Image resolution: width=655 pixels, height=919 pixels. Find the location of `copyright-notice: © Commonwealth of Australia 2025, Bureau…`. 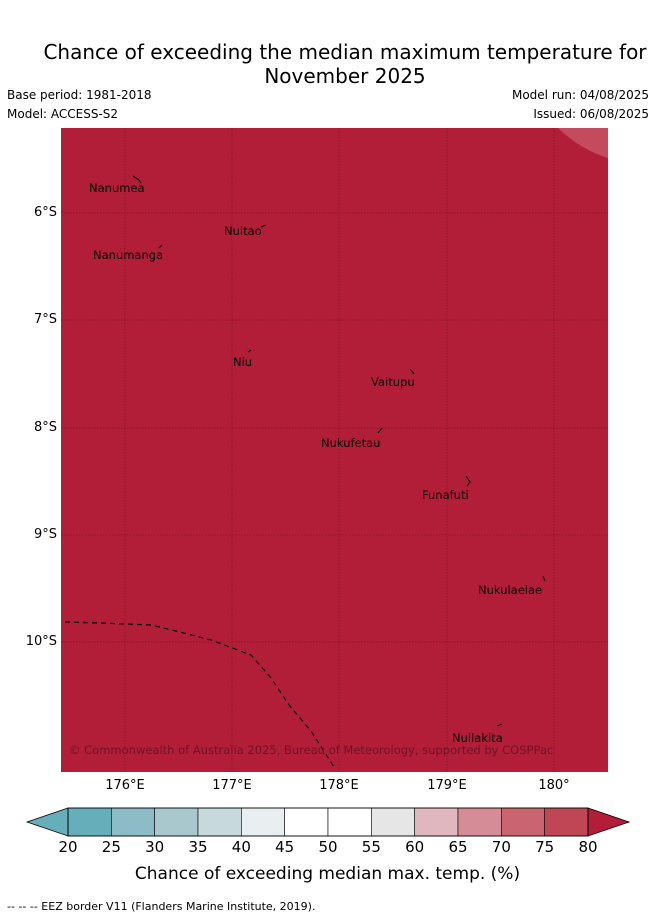

copyright-notice: © Commonwealth of Australia 2025, Bureau… is located at coordinates (311, 750).